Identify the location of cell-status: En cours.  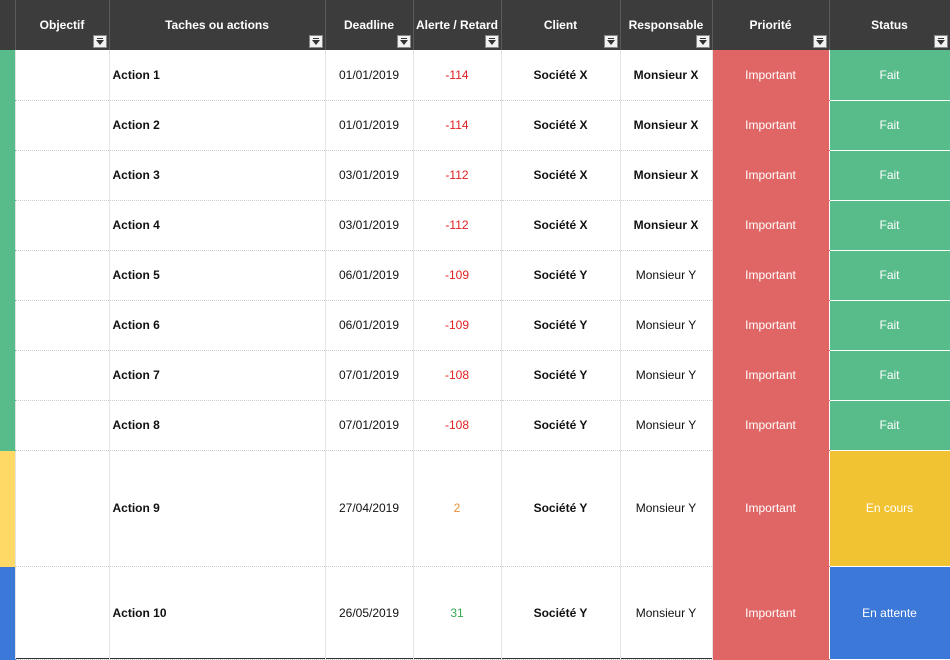
(889, 508).